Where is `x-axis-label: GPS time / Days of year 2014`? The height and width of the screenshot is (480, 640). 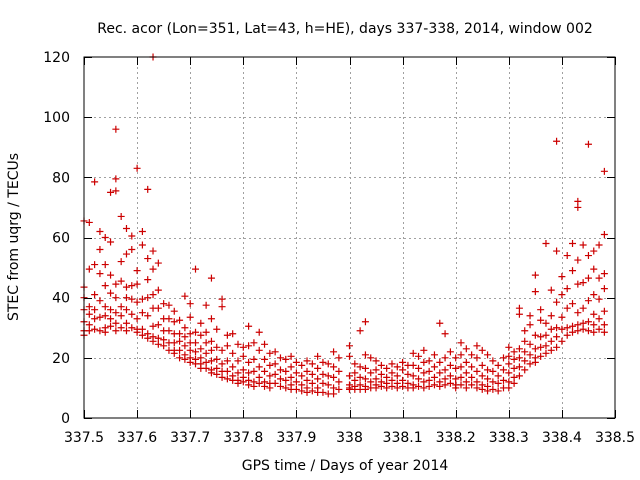 x-axis-label: GPS time / Days of year 2014 is located at coordinates (345, 466).